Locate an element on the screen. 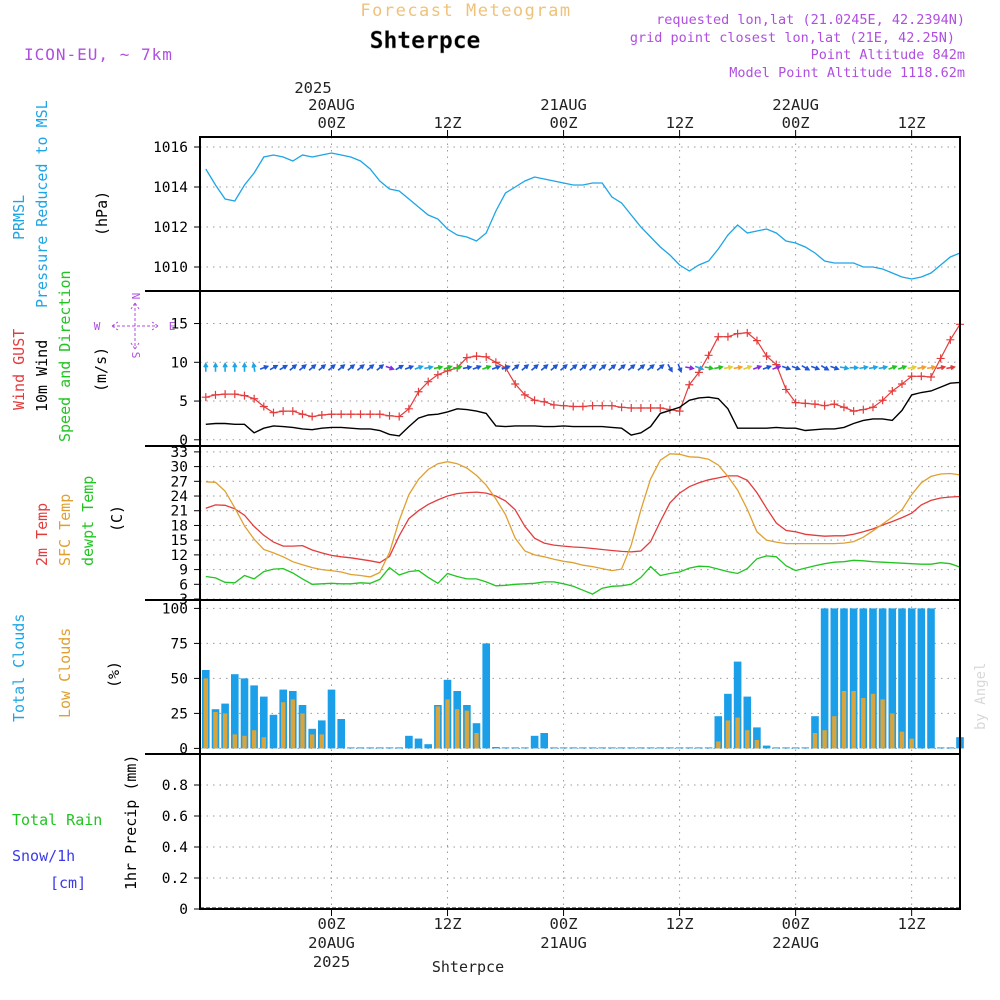 The height and width of the screenshot is (1000, 1000). top-date-label: 21AUG is located at coordinates (563, 105).